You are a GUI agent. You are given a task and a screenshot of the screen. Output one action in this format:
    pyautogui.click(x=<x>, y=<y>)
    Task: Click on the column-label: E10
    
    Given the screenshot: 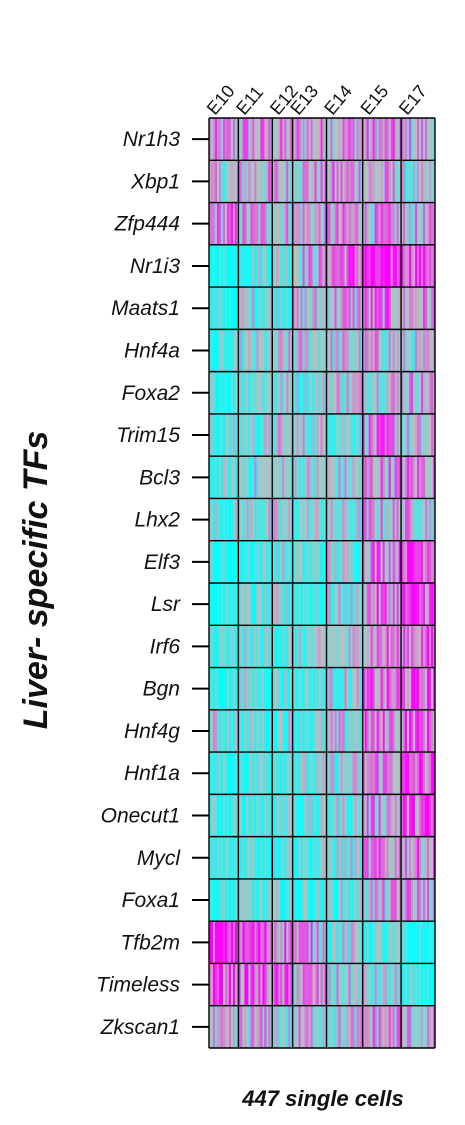 What is the action you would take?
    pyautogui.click(x=221, y=99)
    